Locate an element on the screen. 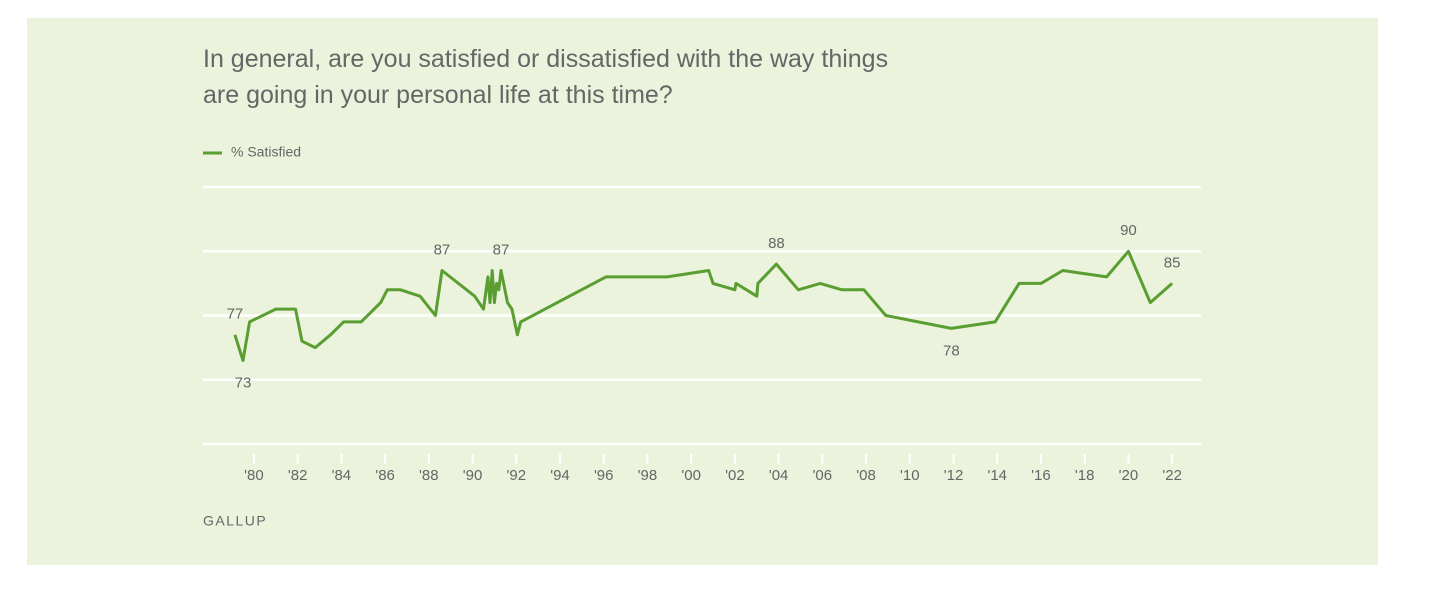 The width and height of the screenshot is (1456, 604). x-tick-label: '86 is located at coordinates (385, 475).